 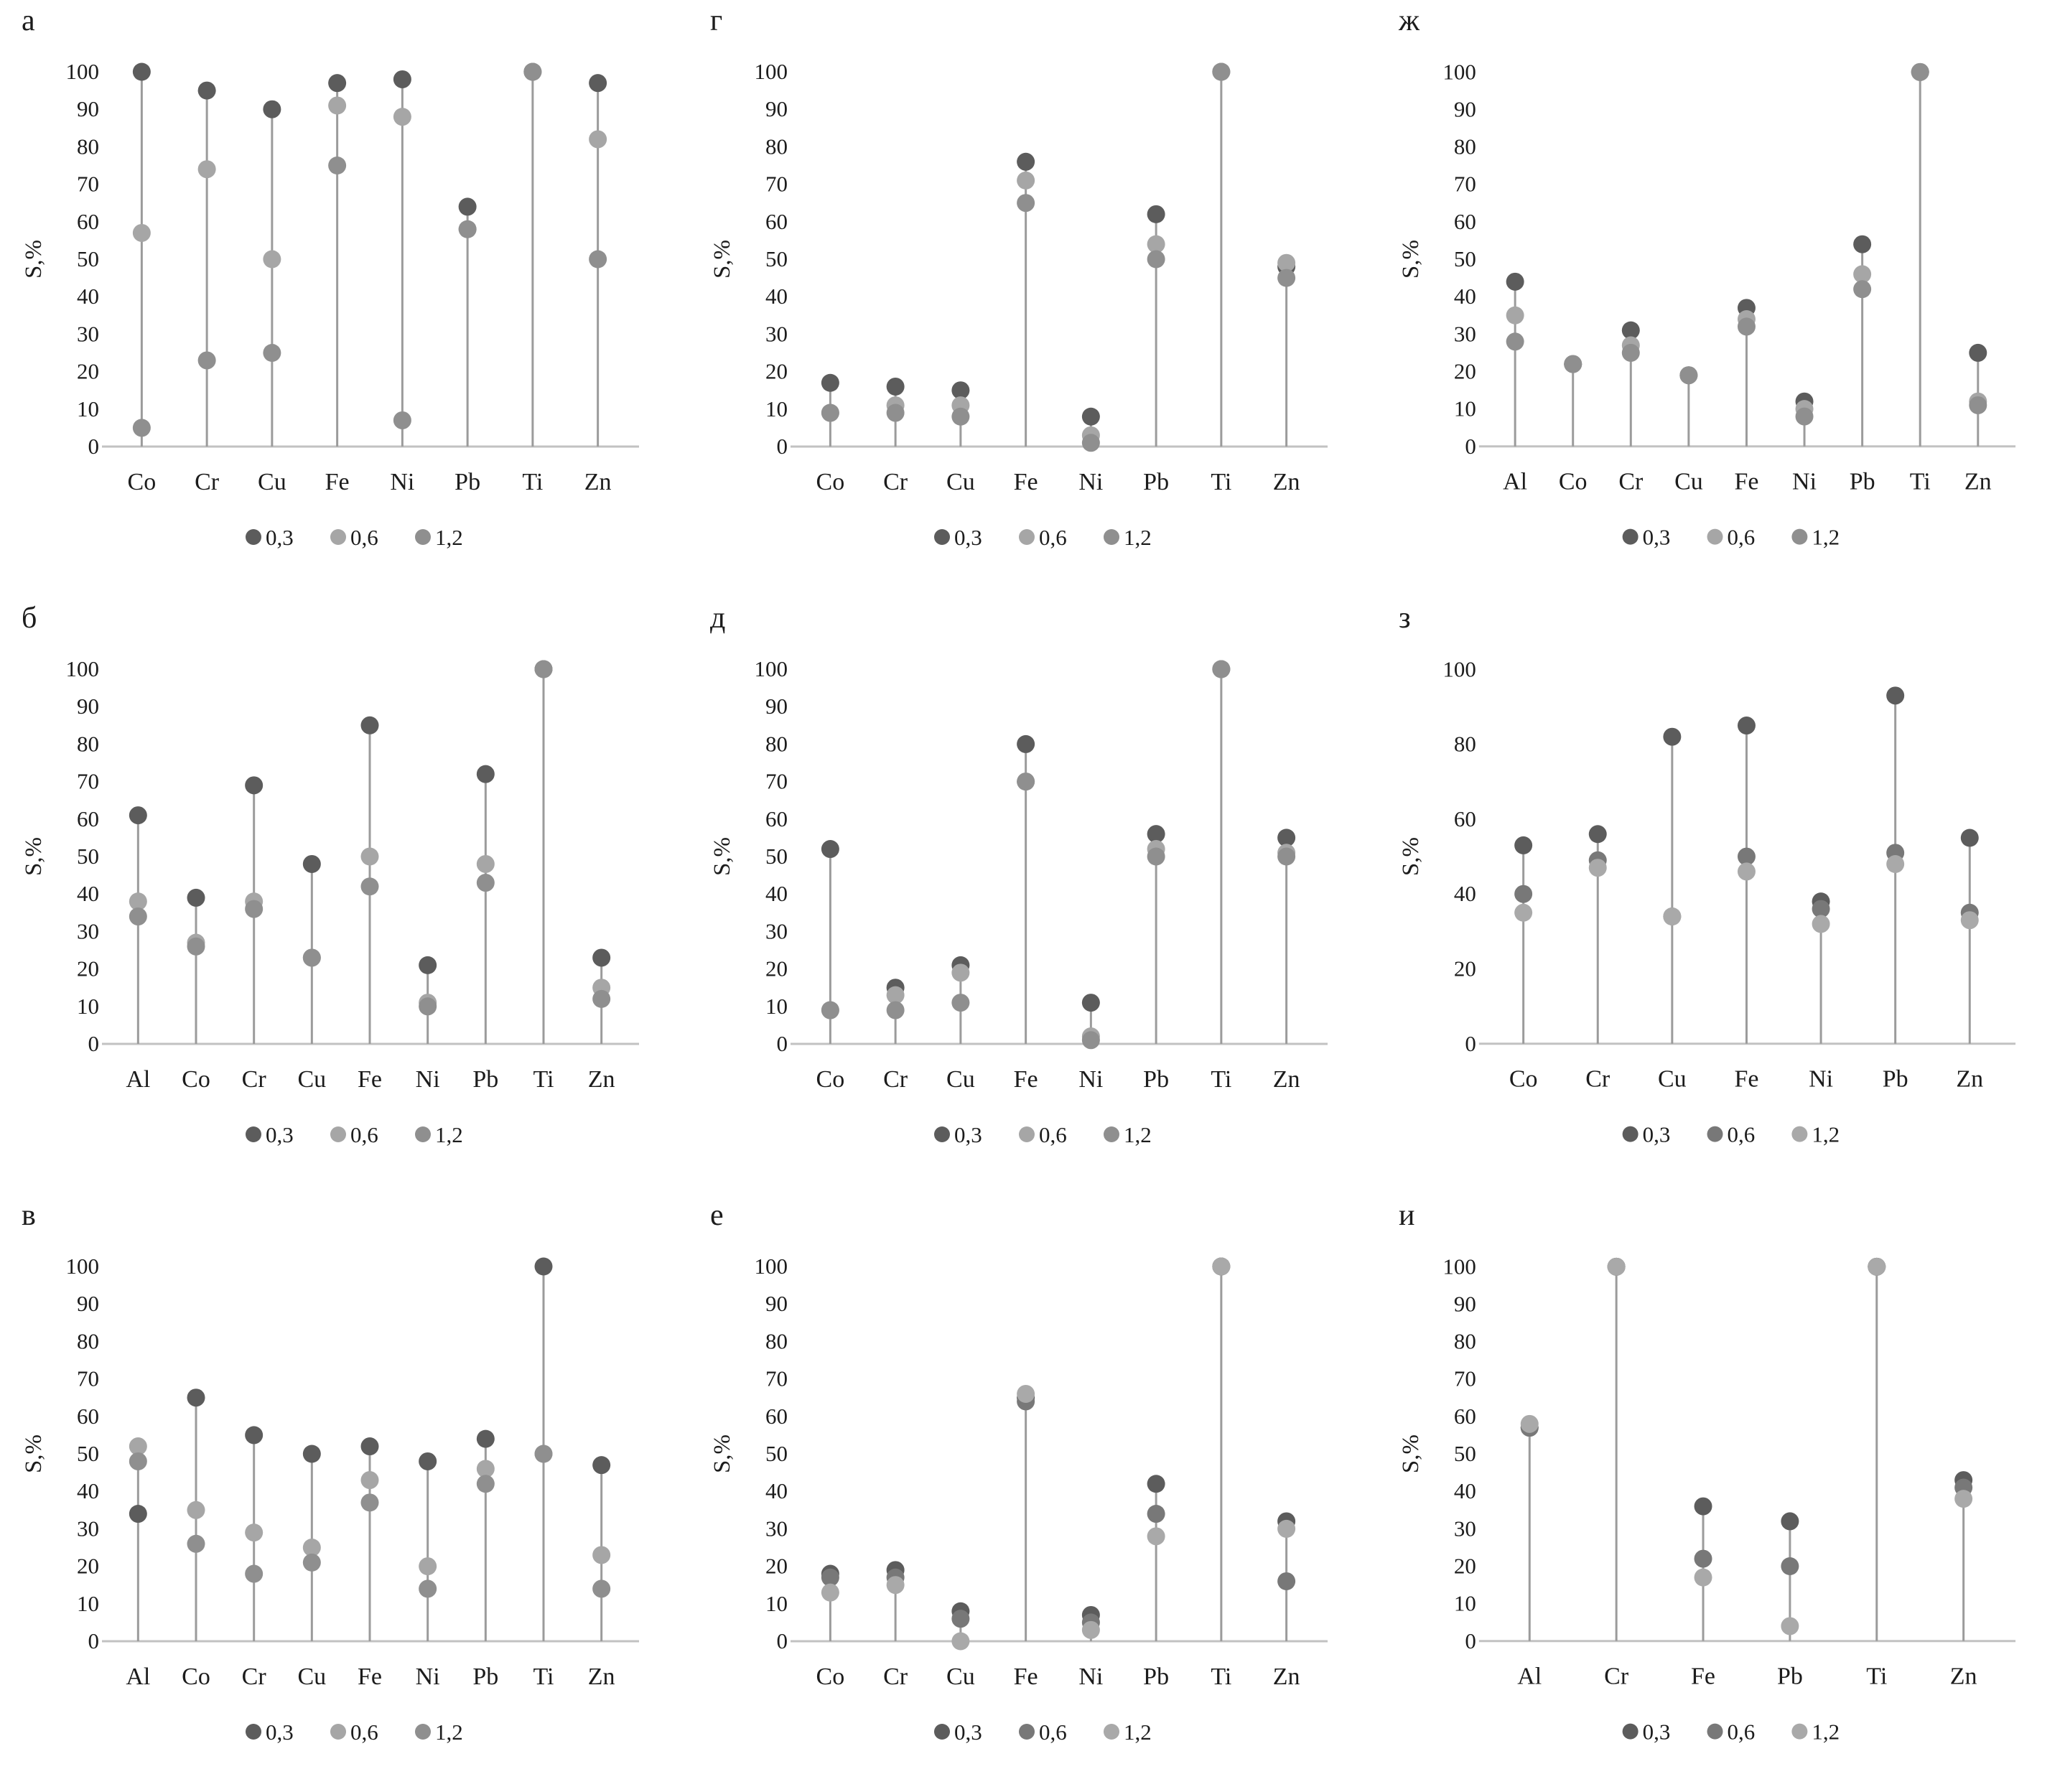 What do you see at coordinates (254, 1573) in the screenshot?
I see `data-point-Cr-1,2` at bounding box center [254, 1573].